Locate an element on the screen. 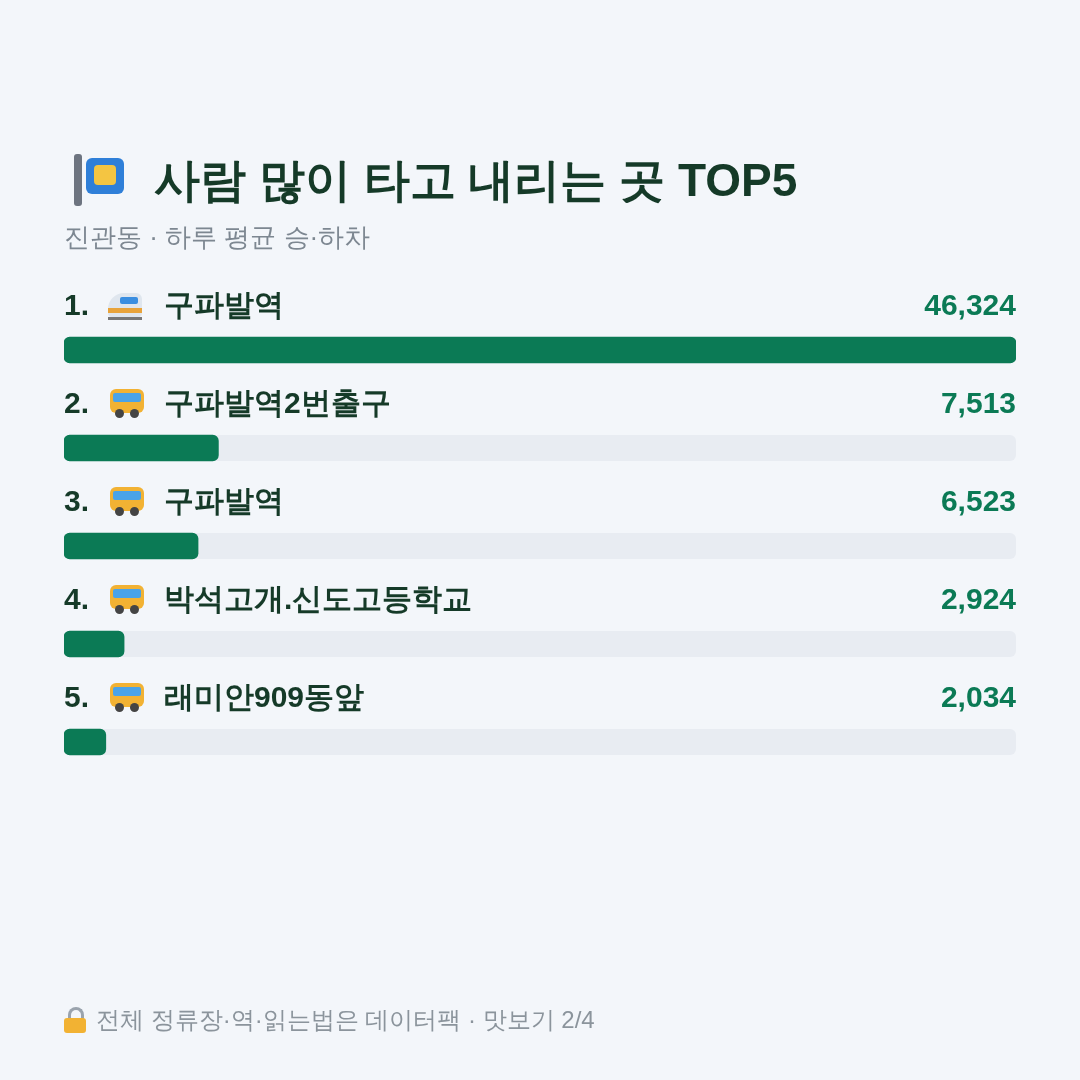 This screenshot has height=1080, width=1080. data-label: 2,924 is located at coordinates (978, 599).